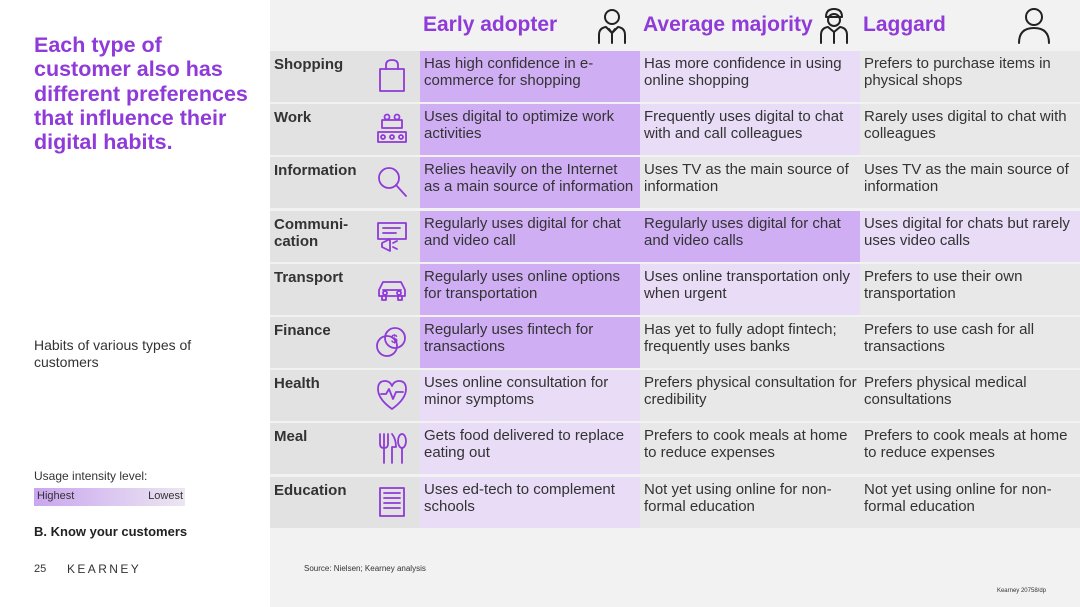  I want to click on page-number: 25, so click(40, 569).